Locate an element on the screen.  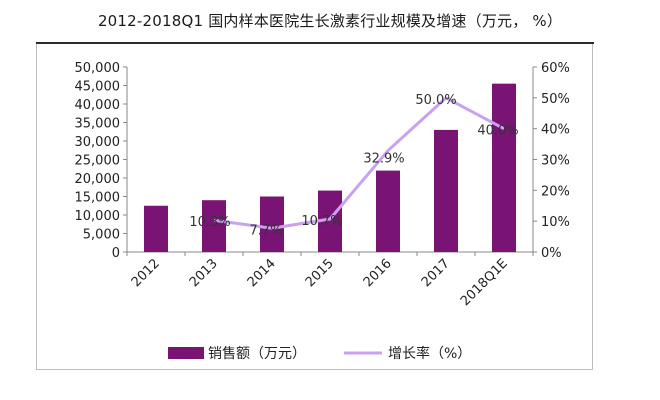
y-right-tick-label: 60% is located at coordinates (555, 68).